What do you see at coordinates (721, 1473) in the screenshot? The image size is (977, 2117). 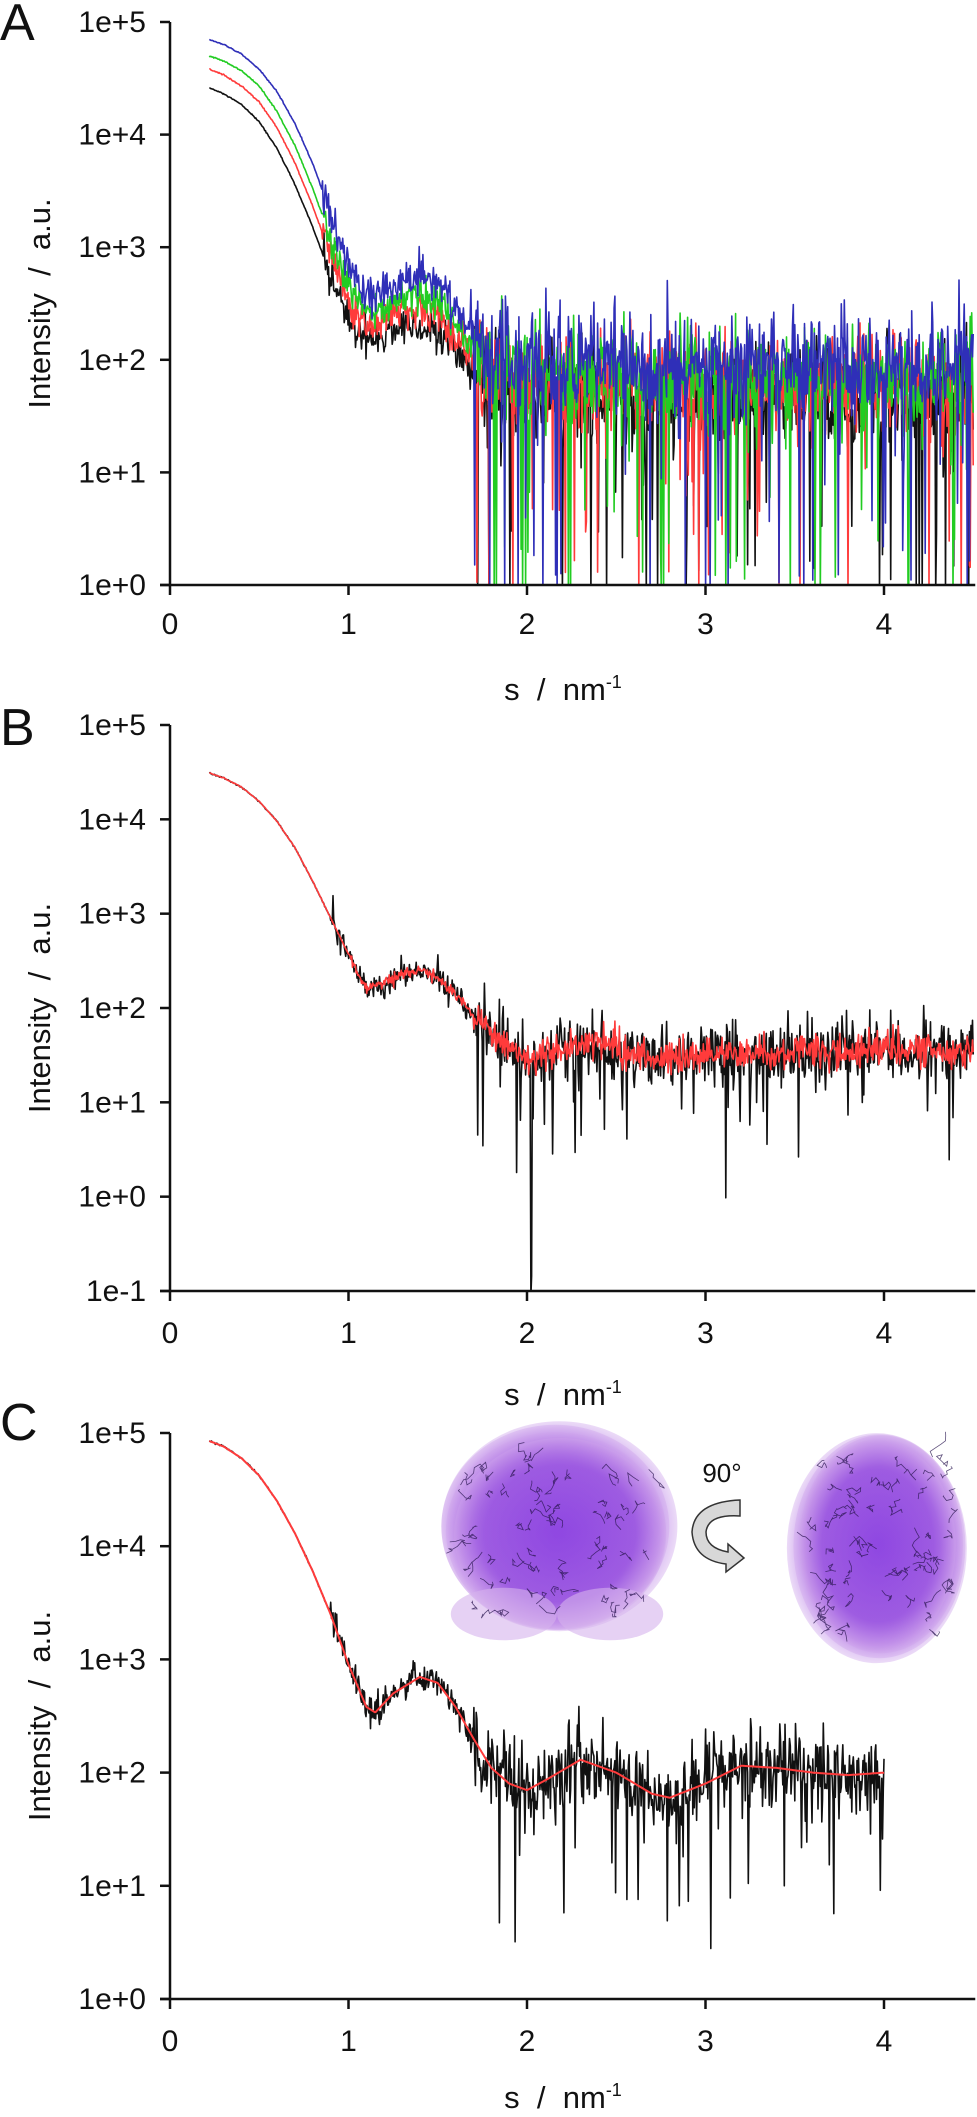 I see `rotation-label: 90°` at bounding box center [721, 1473].